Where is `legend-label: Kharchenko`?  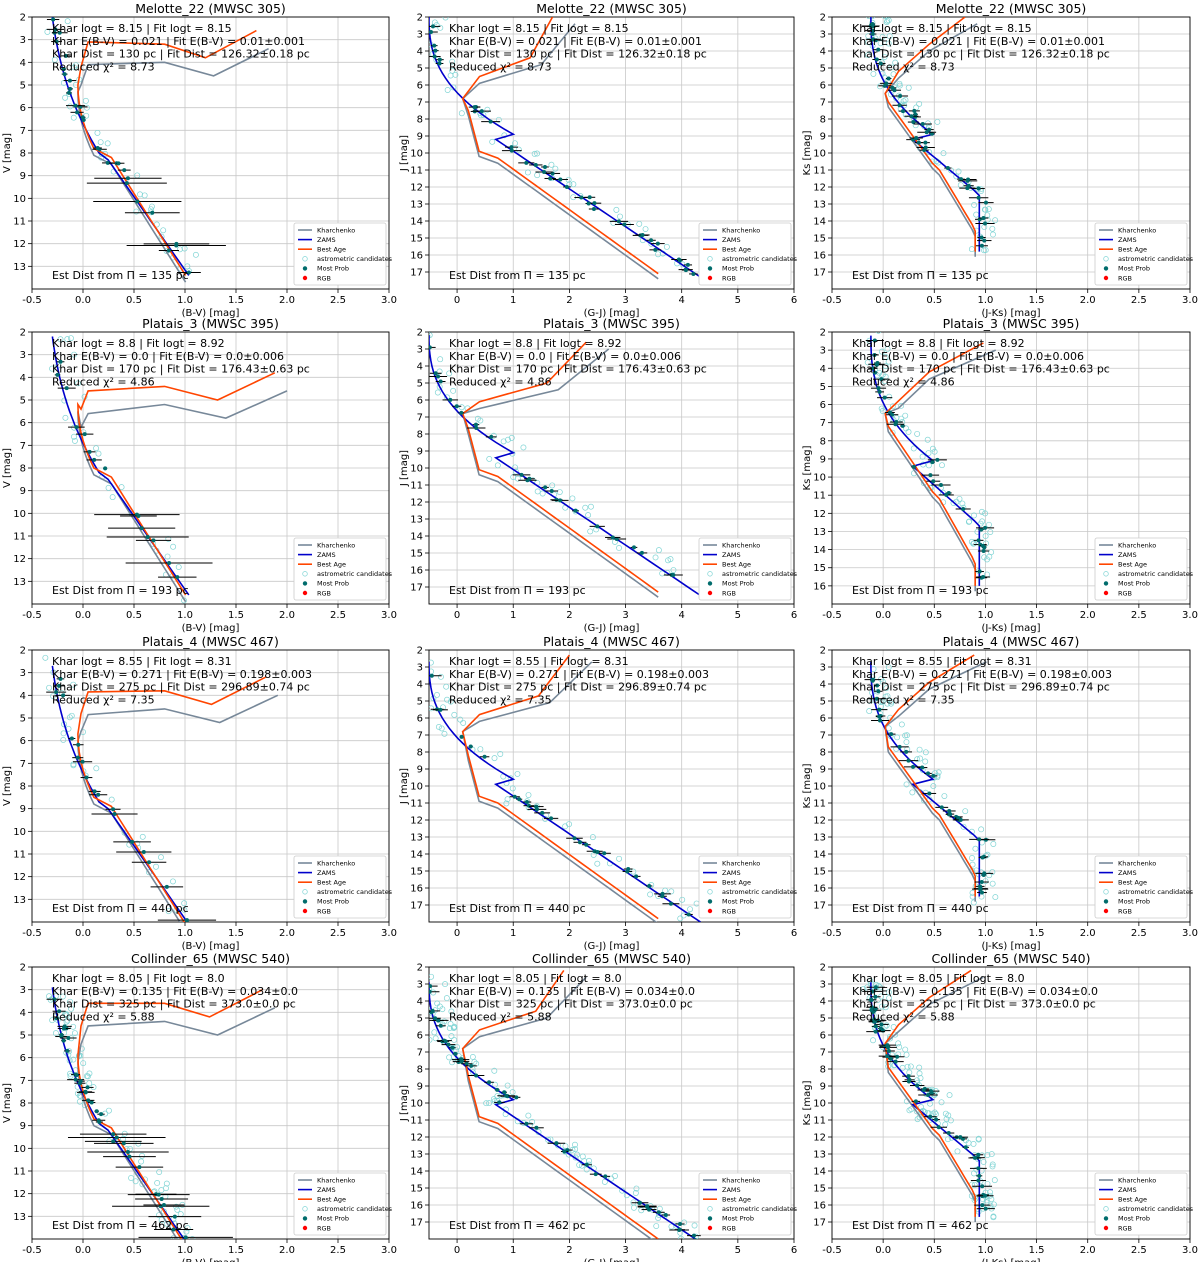 legend-label: Kharchenko is located at coordinates (336, 1180).